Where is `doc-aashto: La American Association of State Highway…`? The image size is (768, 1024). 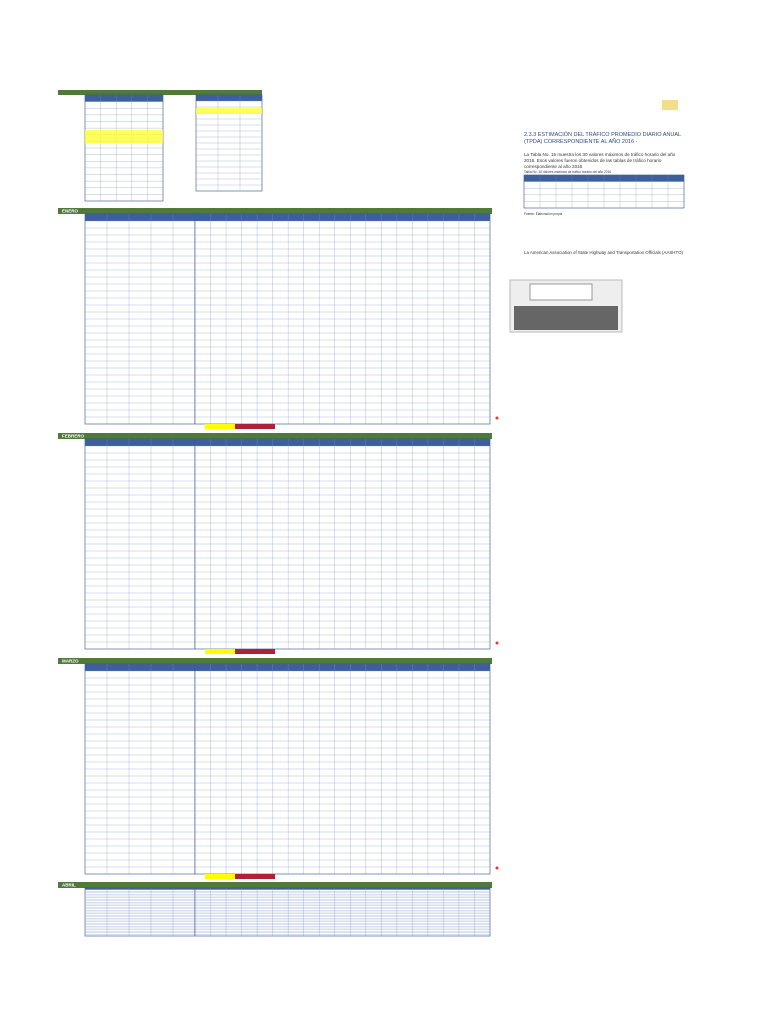 doc-aashto: La American Association of State Highway… is located at coordinates (603, 252).